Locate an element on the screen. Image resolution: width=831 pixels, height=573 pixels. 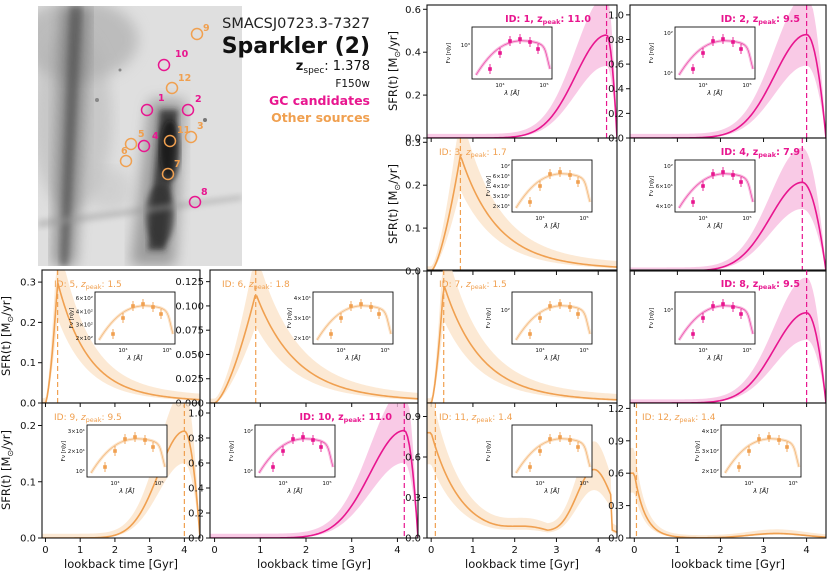
sed-xtick-6-0: 10⁴ is located at coordinates (341, 350).